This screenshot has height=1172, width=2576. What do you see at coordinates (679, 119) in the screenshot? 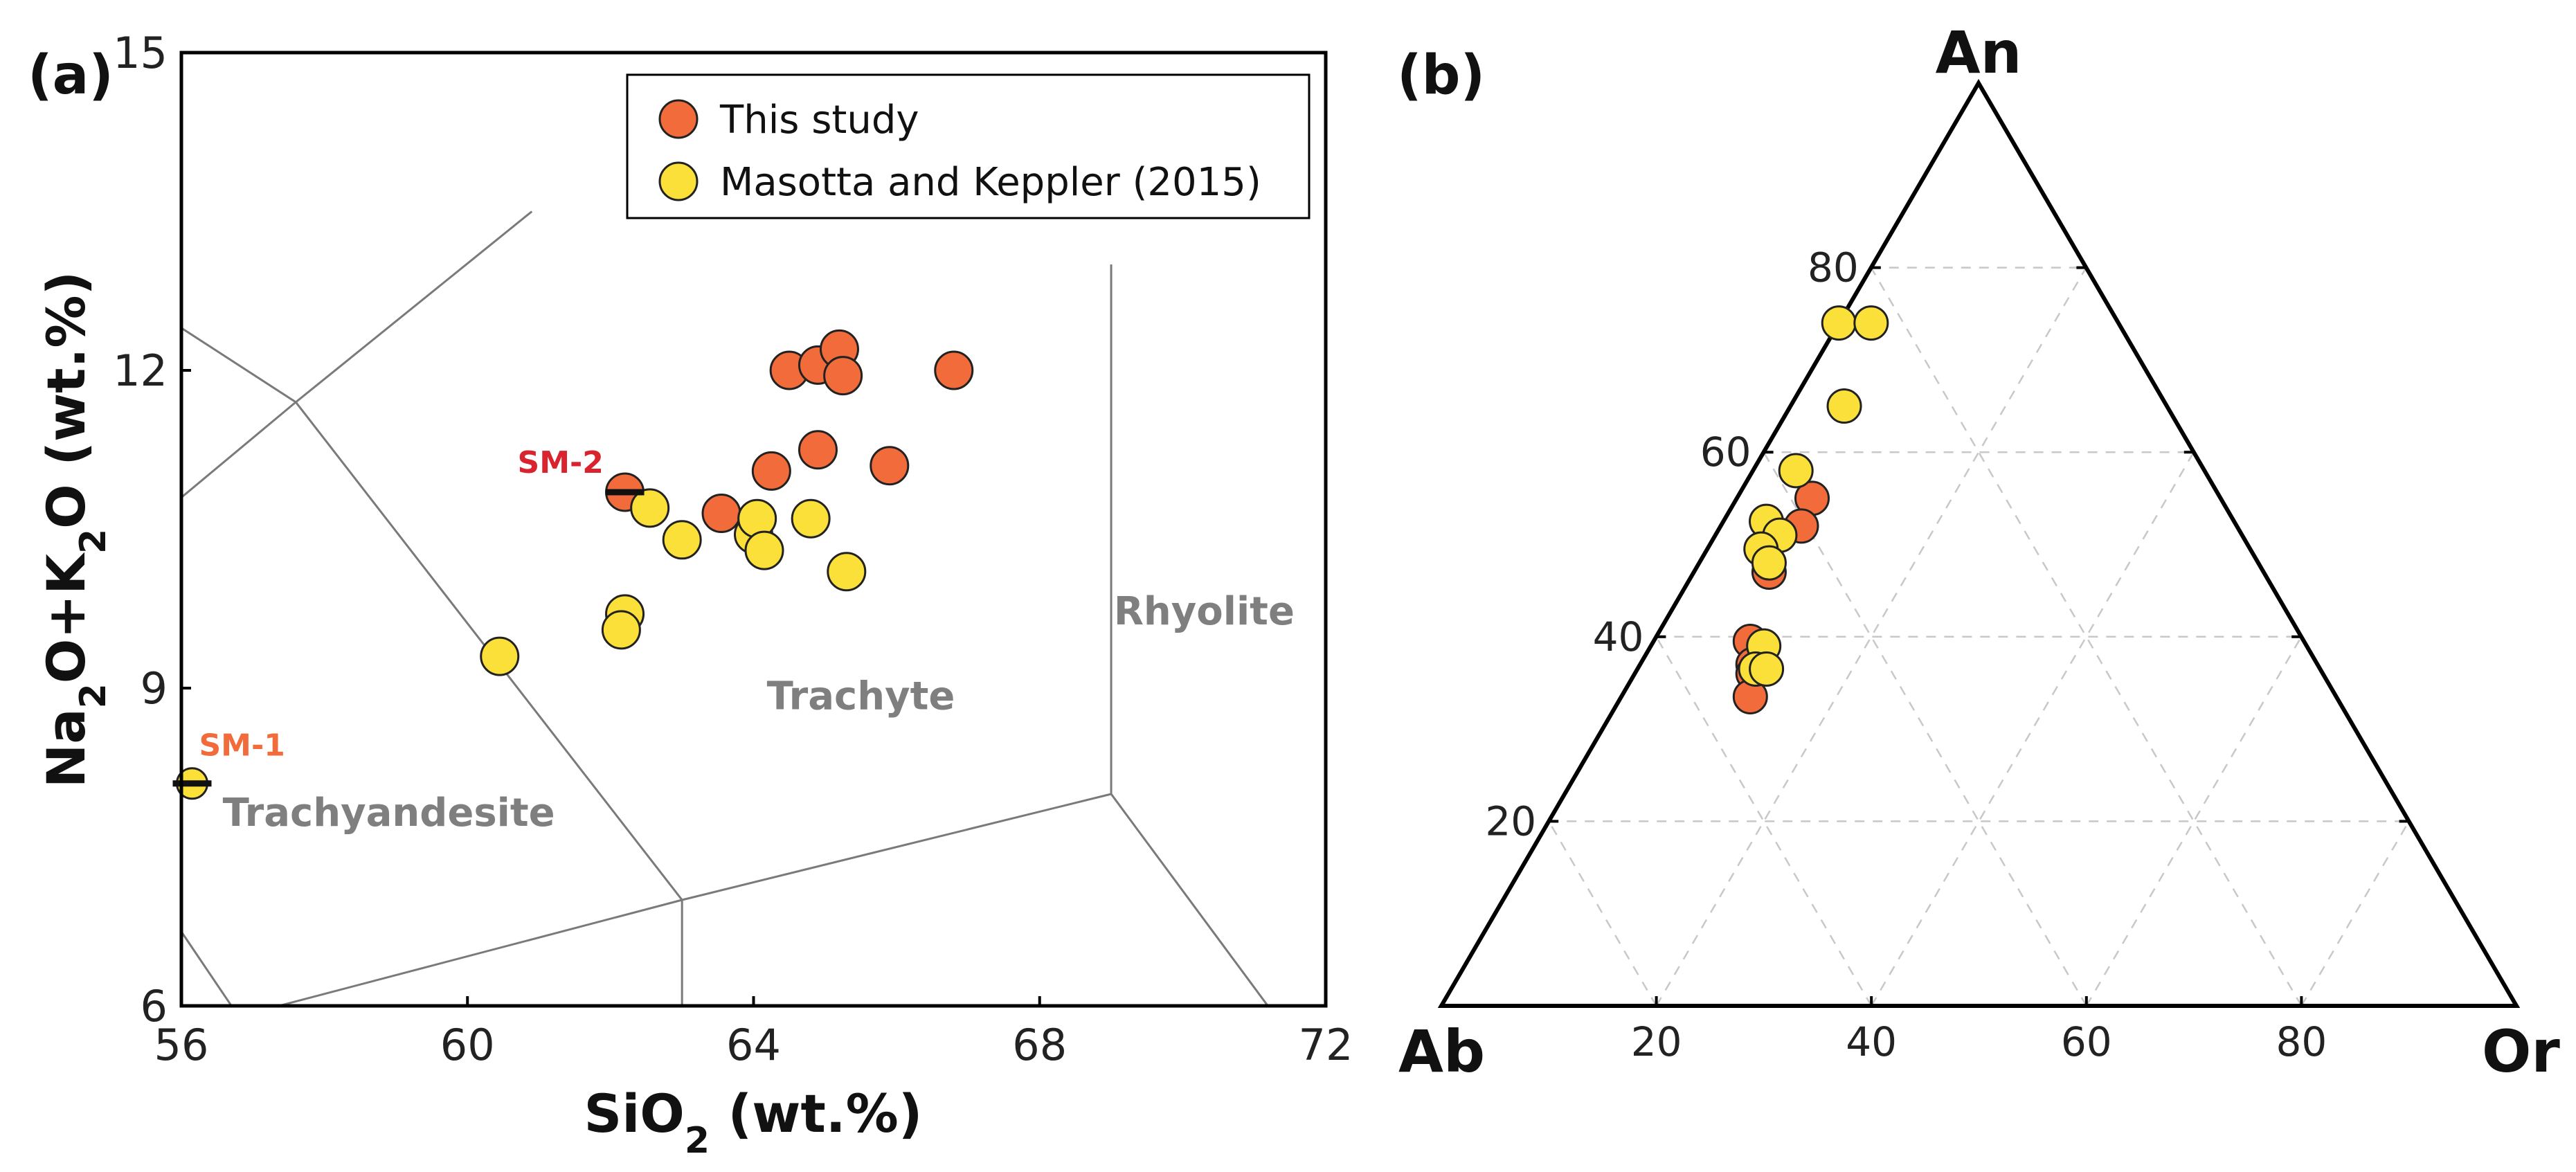
I see `legend-marker-this-study` at bounding box center [679, 119].